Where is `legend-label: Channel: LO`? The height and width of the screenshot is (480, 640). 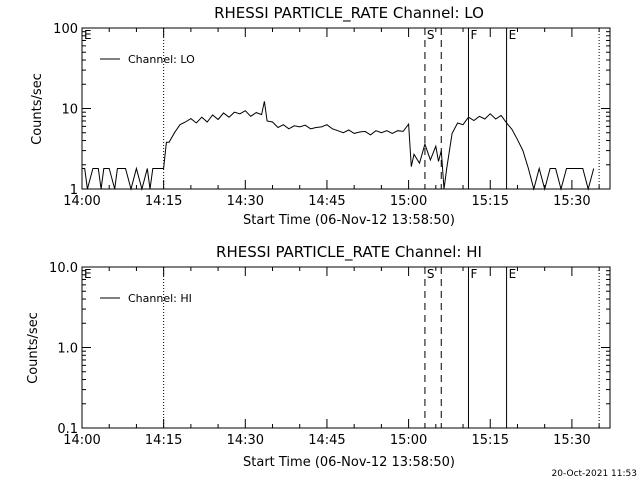
legend-label: Channel: LO is located at coordinates (161, 59).